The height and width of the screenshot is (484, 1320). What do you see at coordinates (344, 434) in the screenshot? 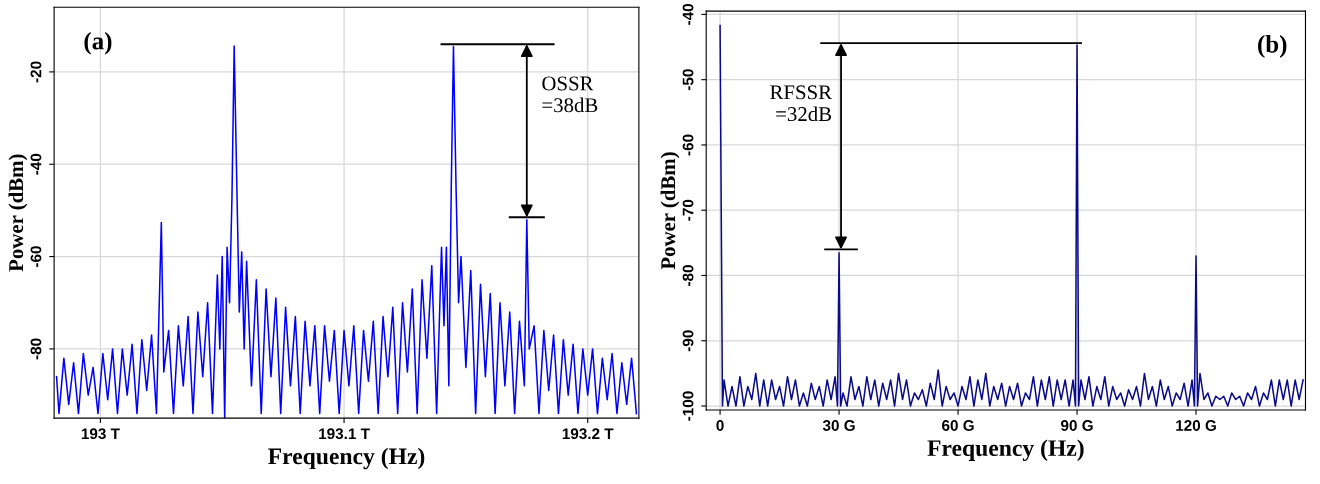
I see `x-tick-label: 193.1 T` at bounding box center [344, 434].